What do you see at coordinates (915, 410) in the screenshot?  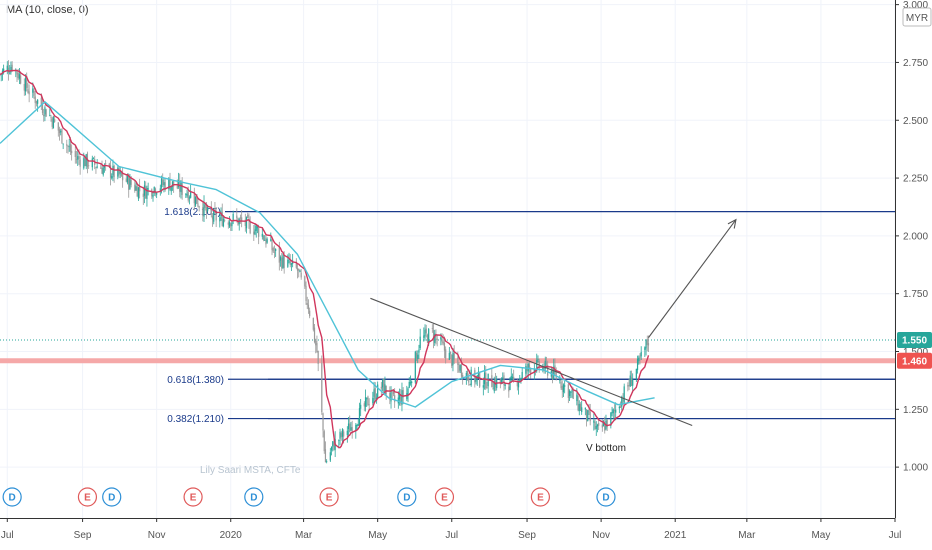 I see `y-tick-label-7: 1.250` at bounding box center [915, 410].